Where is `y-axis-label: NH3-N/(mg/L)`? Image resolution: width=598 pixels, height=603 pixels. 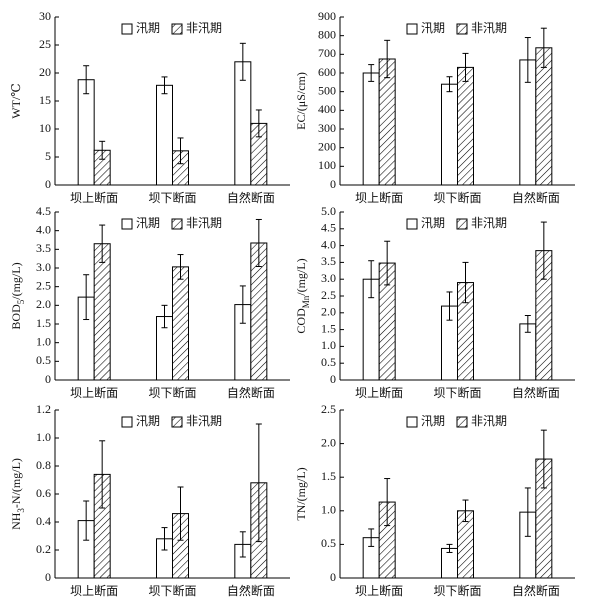
y-axis-label: NH3-N/(mg/L) is located at coordinates (17, 494).